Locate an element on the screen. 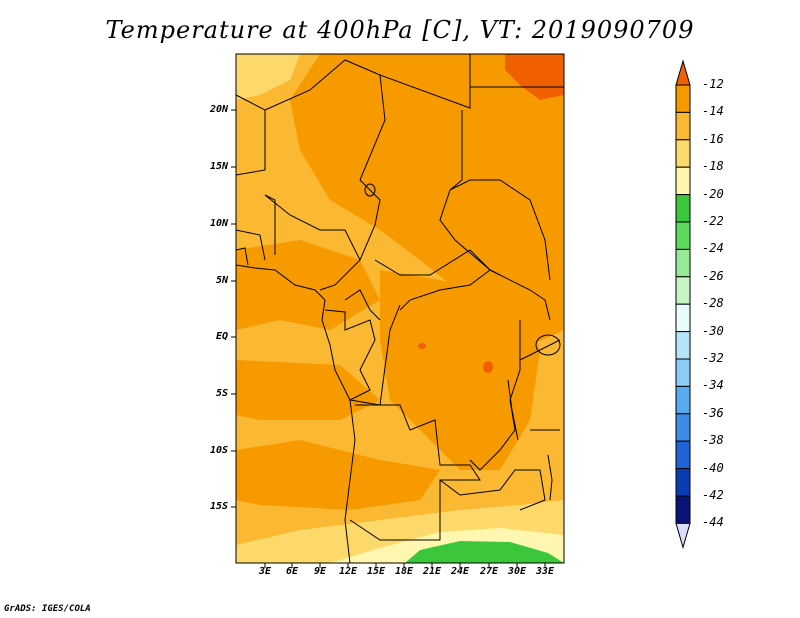 This screenshot has width=800, height=618. colorbar-label: -24 is located at coordinates (713, 248).